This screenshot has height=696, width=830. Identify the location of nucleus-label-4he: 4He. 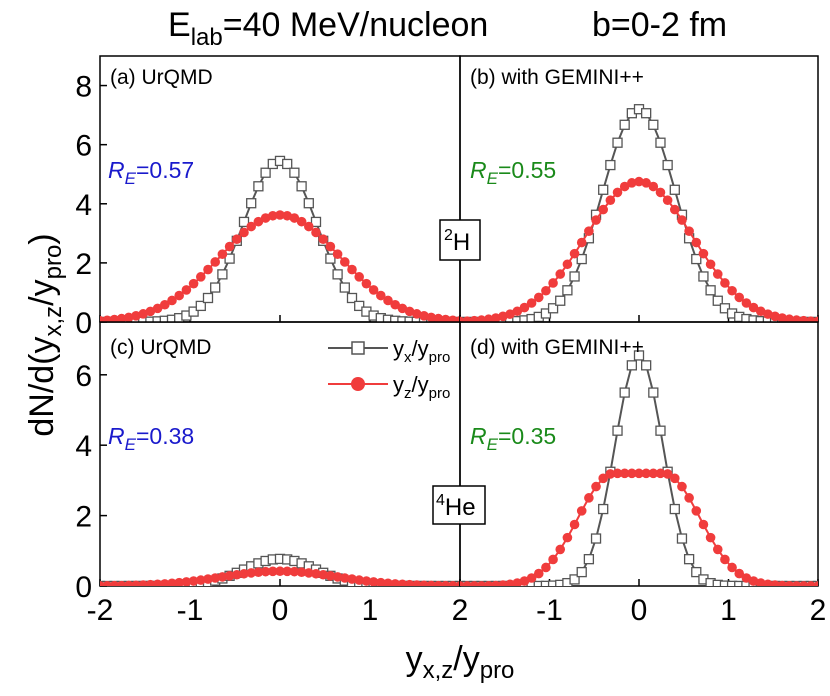
(456, 506).